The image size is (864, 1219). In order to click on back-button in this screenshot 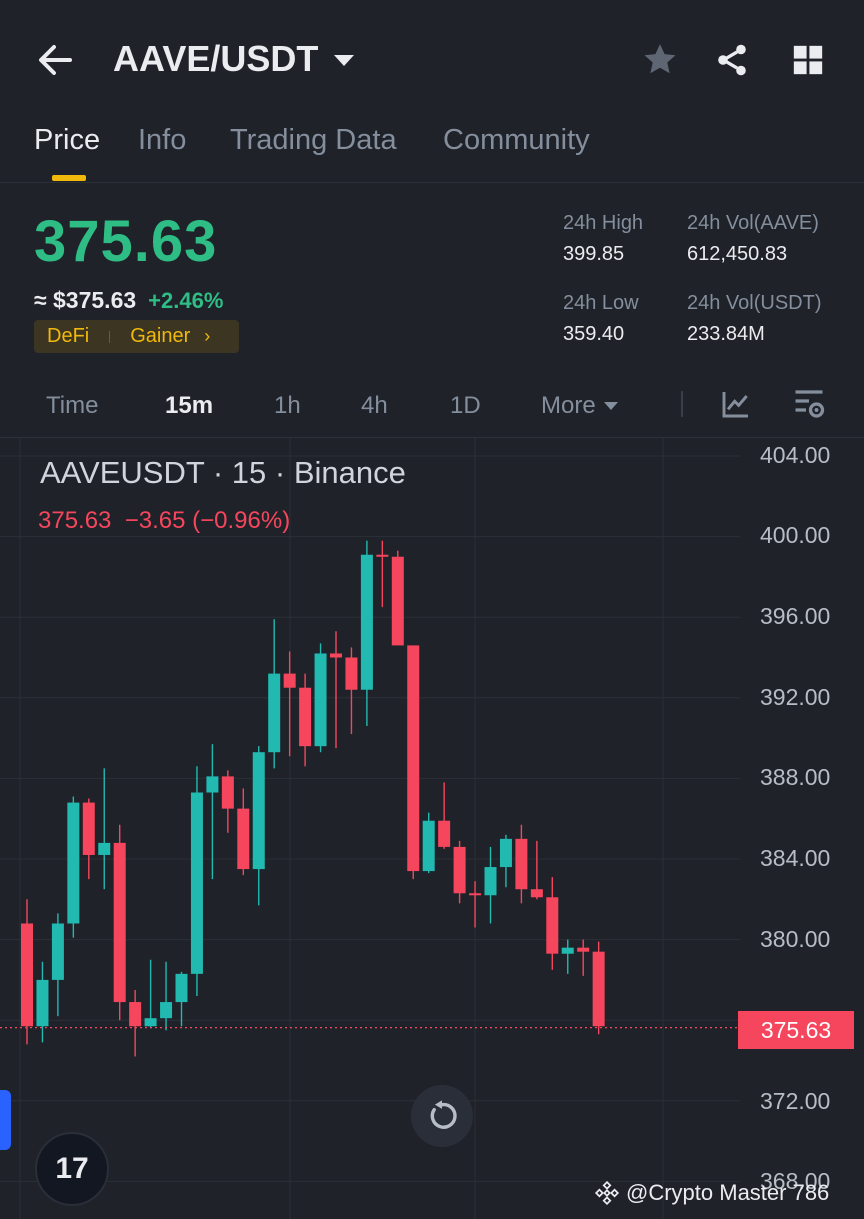, I will do `click(56, 60)`.